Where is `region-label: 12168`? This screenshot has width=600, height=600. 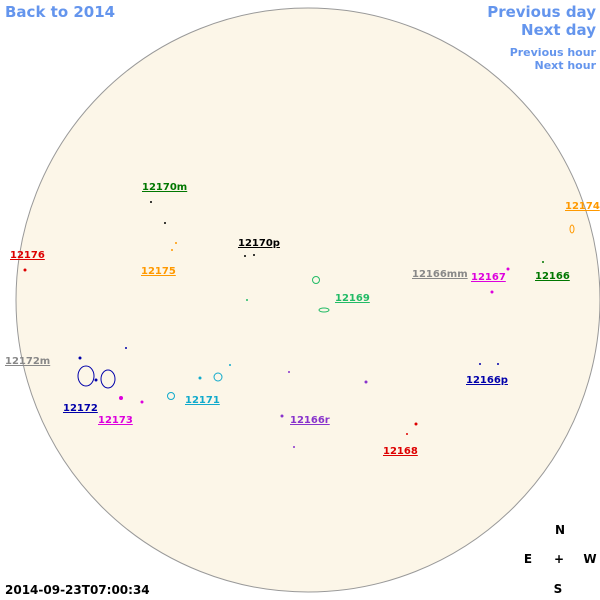
region-label: 12168 is located at coordinates (400, 451).